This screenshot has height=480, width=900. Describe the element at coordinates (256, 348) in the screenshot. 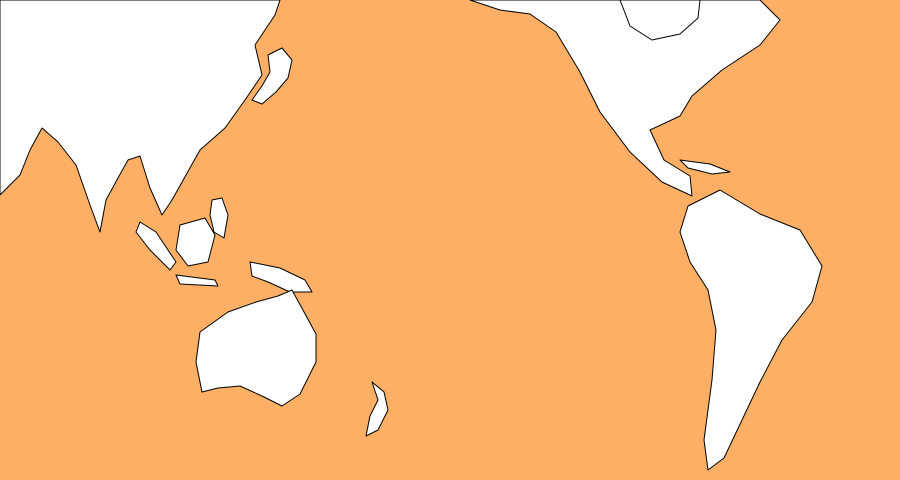

I see `australia` at that location.